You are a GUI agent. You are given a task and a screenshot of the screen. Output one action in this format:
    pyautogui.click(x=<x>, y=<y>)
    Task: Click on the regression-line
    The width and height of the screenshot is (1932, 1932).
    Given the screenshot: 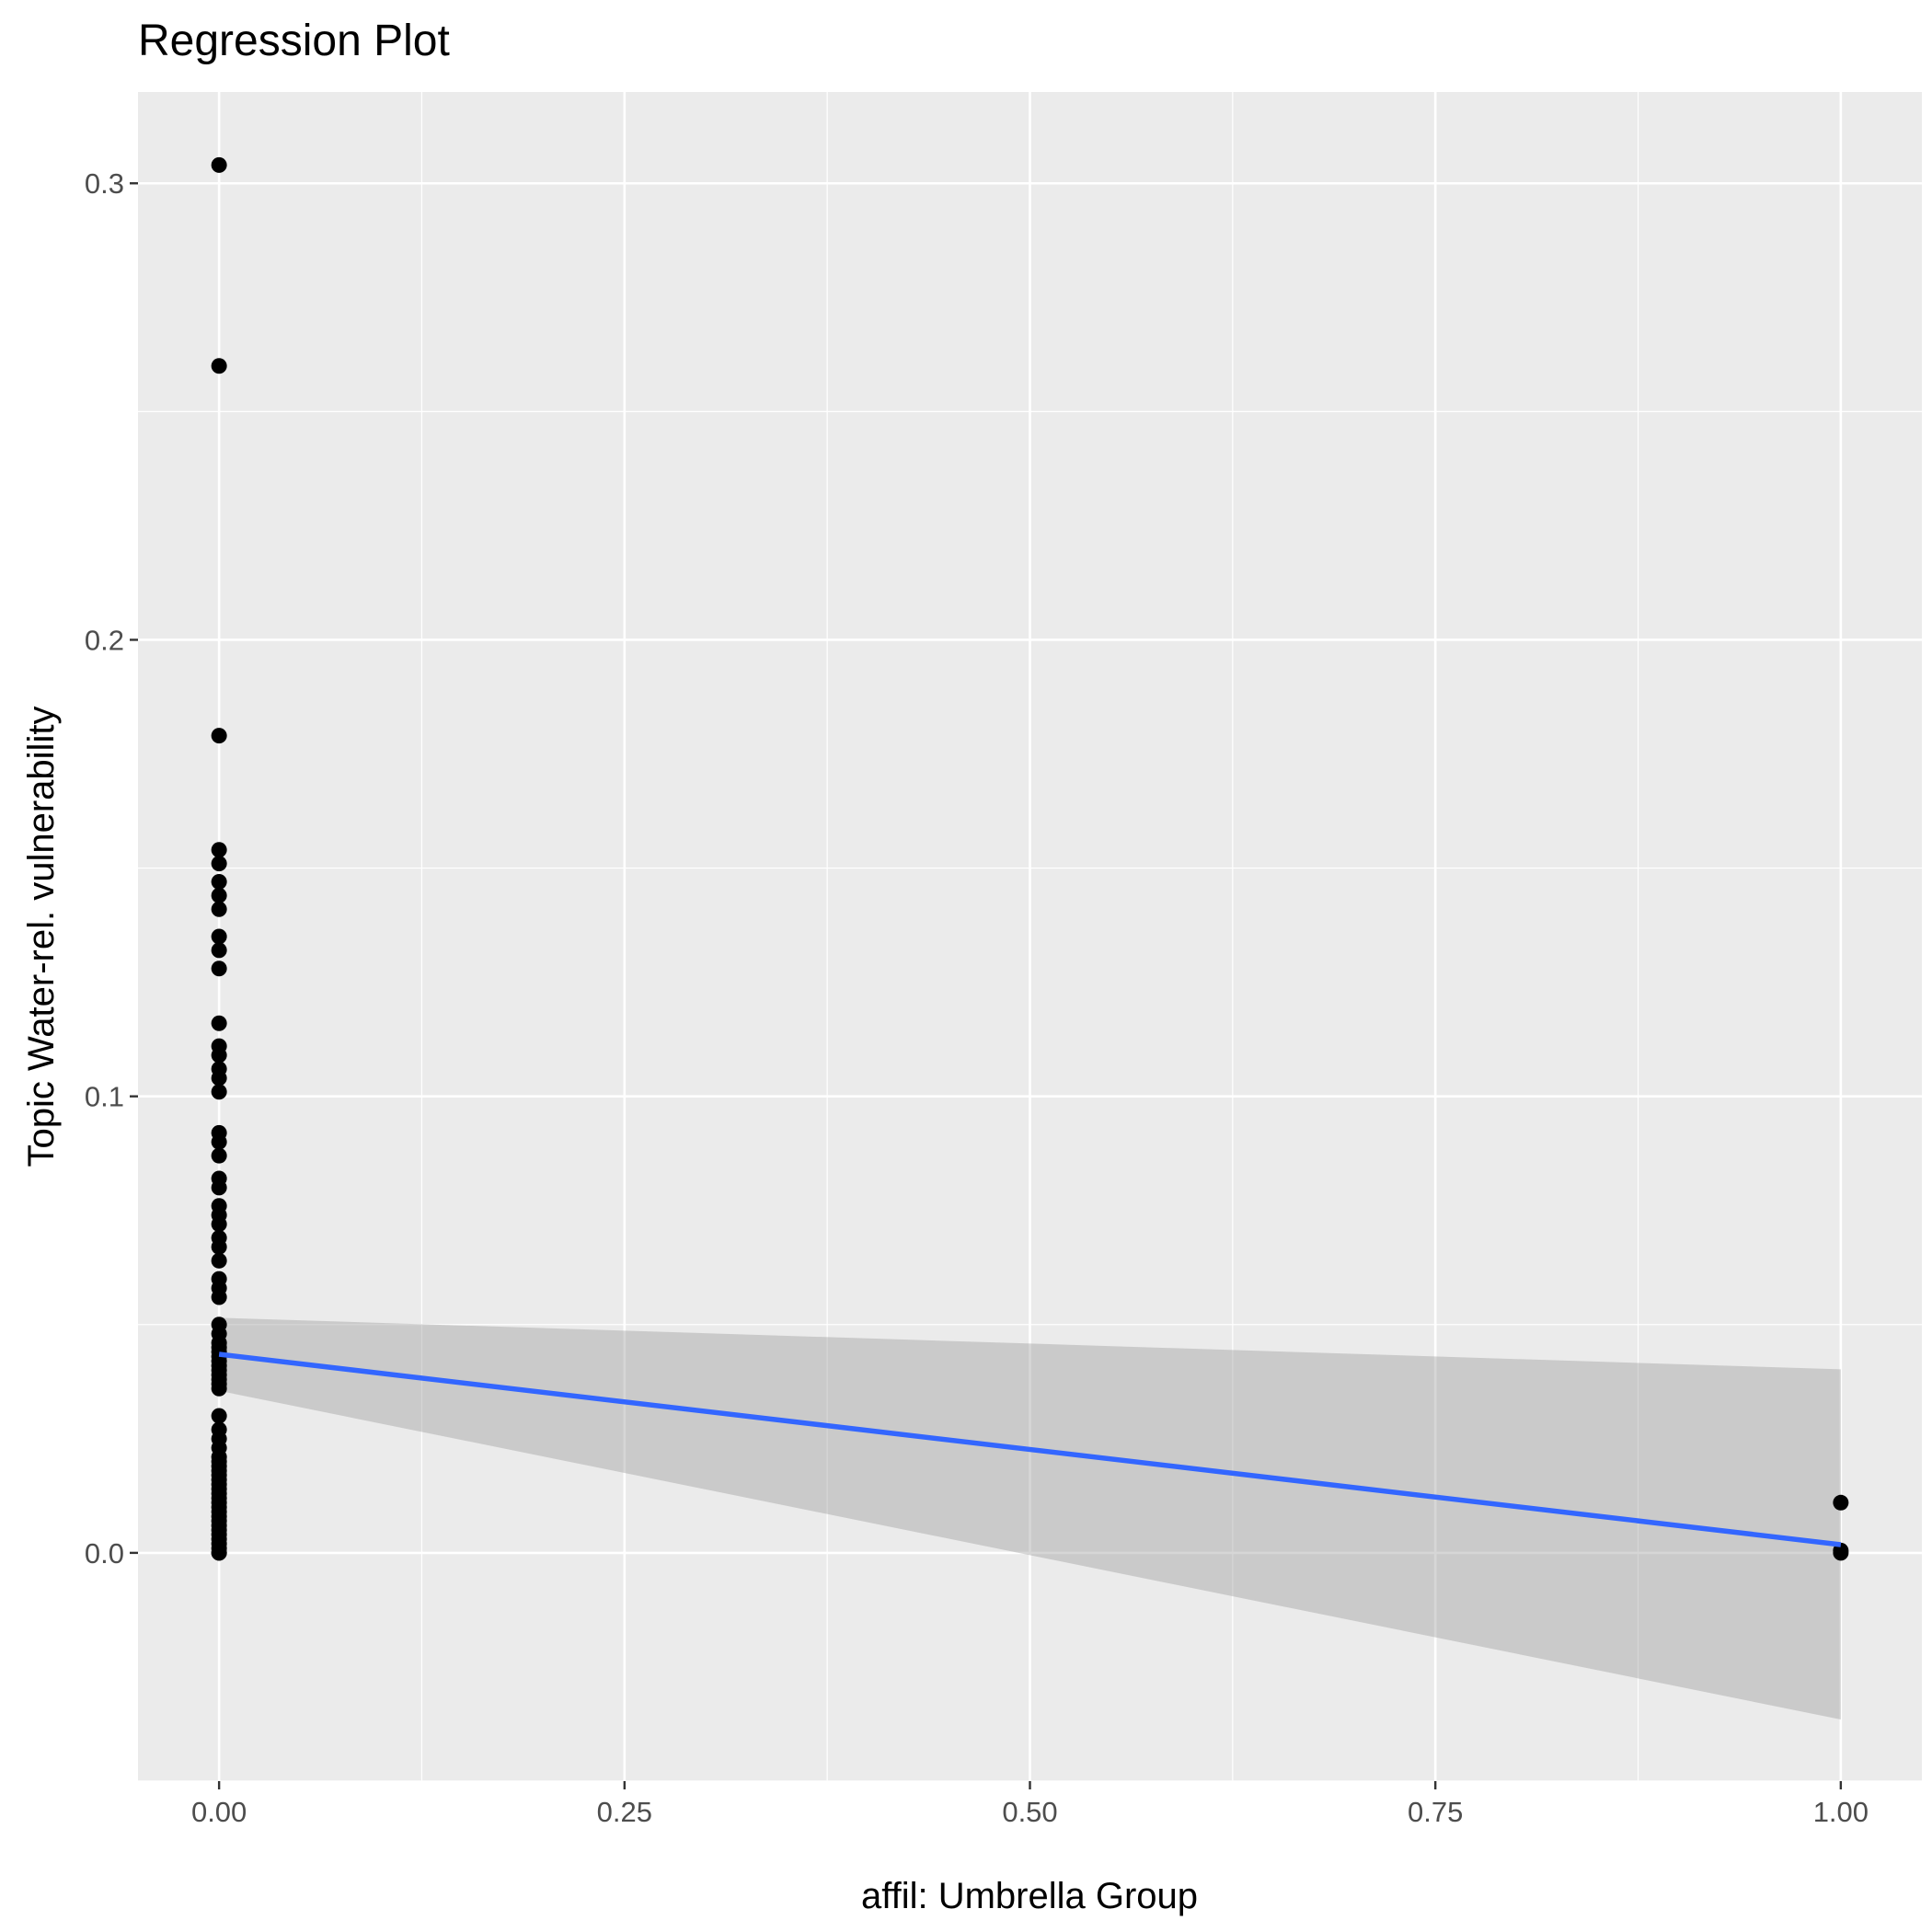 What is the action you would take?
    pyautogui.click(x=1030, y=1449)
    